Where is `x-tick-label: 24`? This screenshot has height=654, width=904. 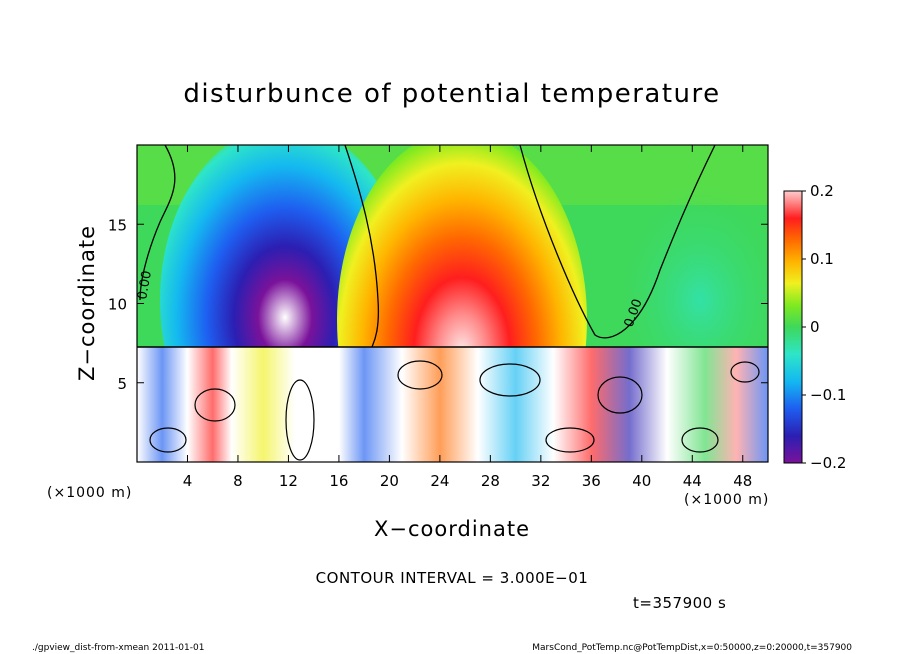
x-tick-label: 24 is located at coordinates (439, 481).